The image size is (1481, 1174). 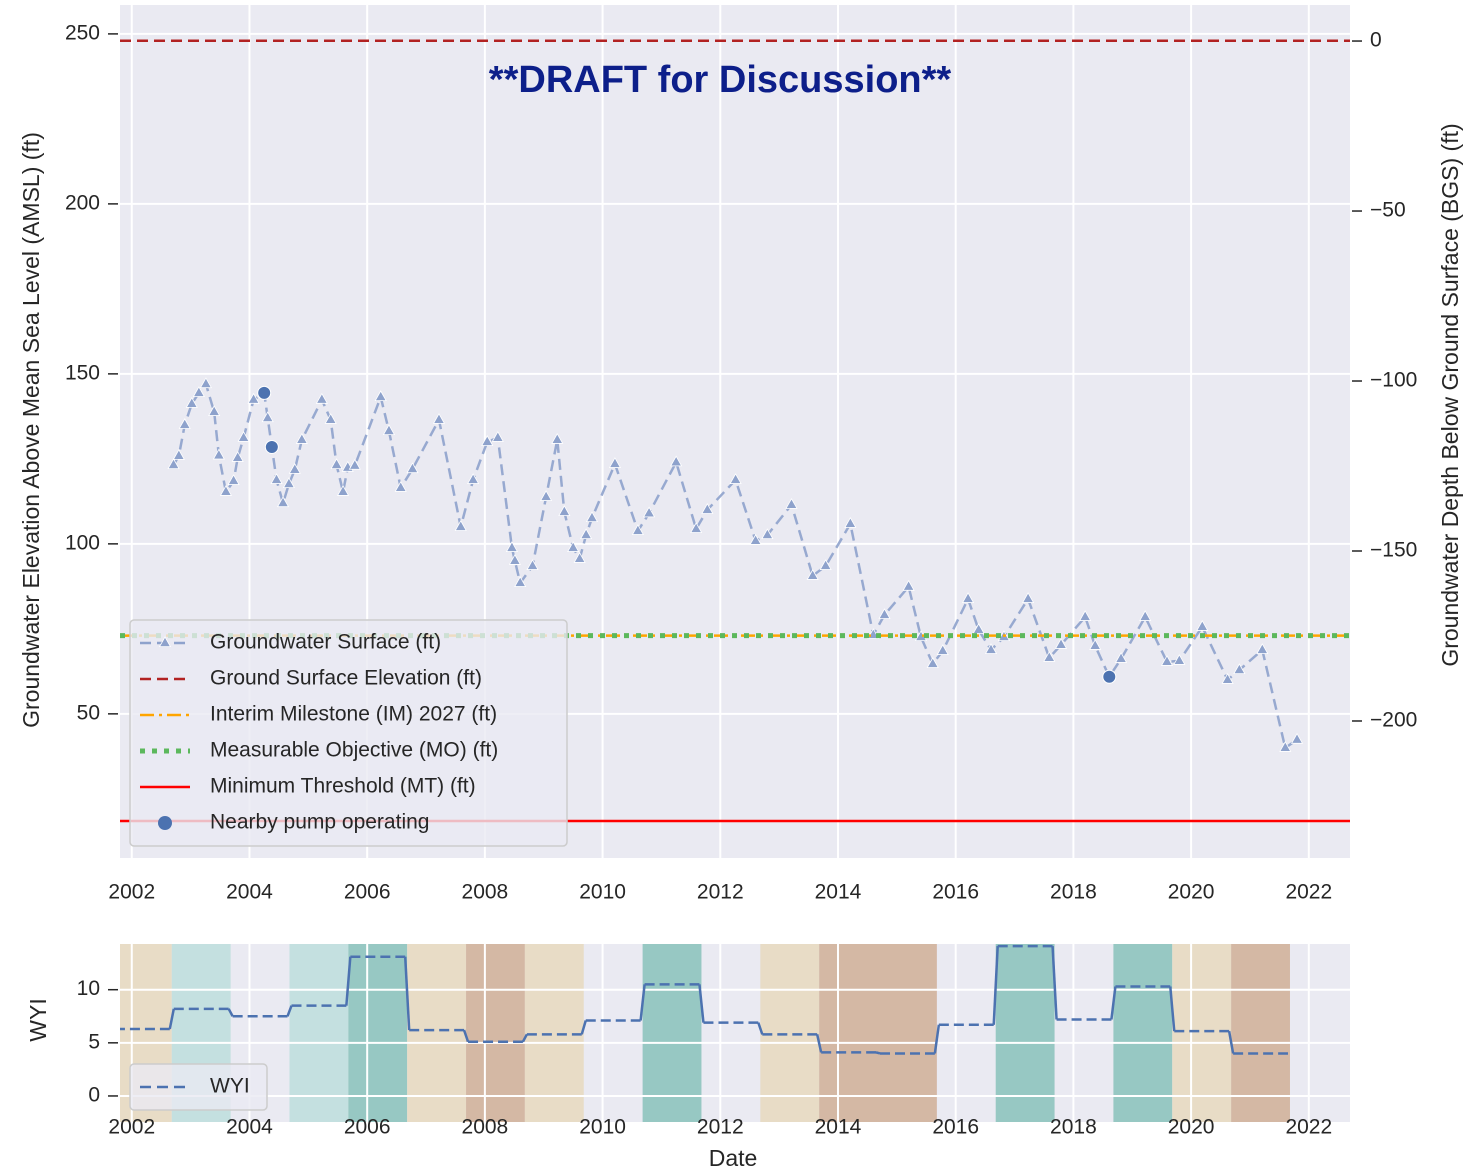 What do you see at coordinates (82, 542) in the screenshot?
I see `y-tick-label: 100` at bounding box center [82, 542].